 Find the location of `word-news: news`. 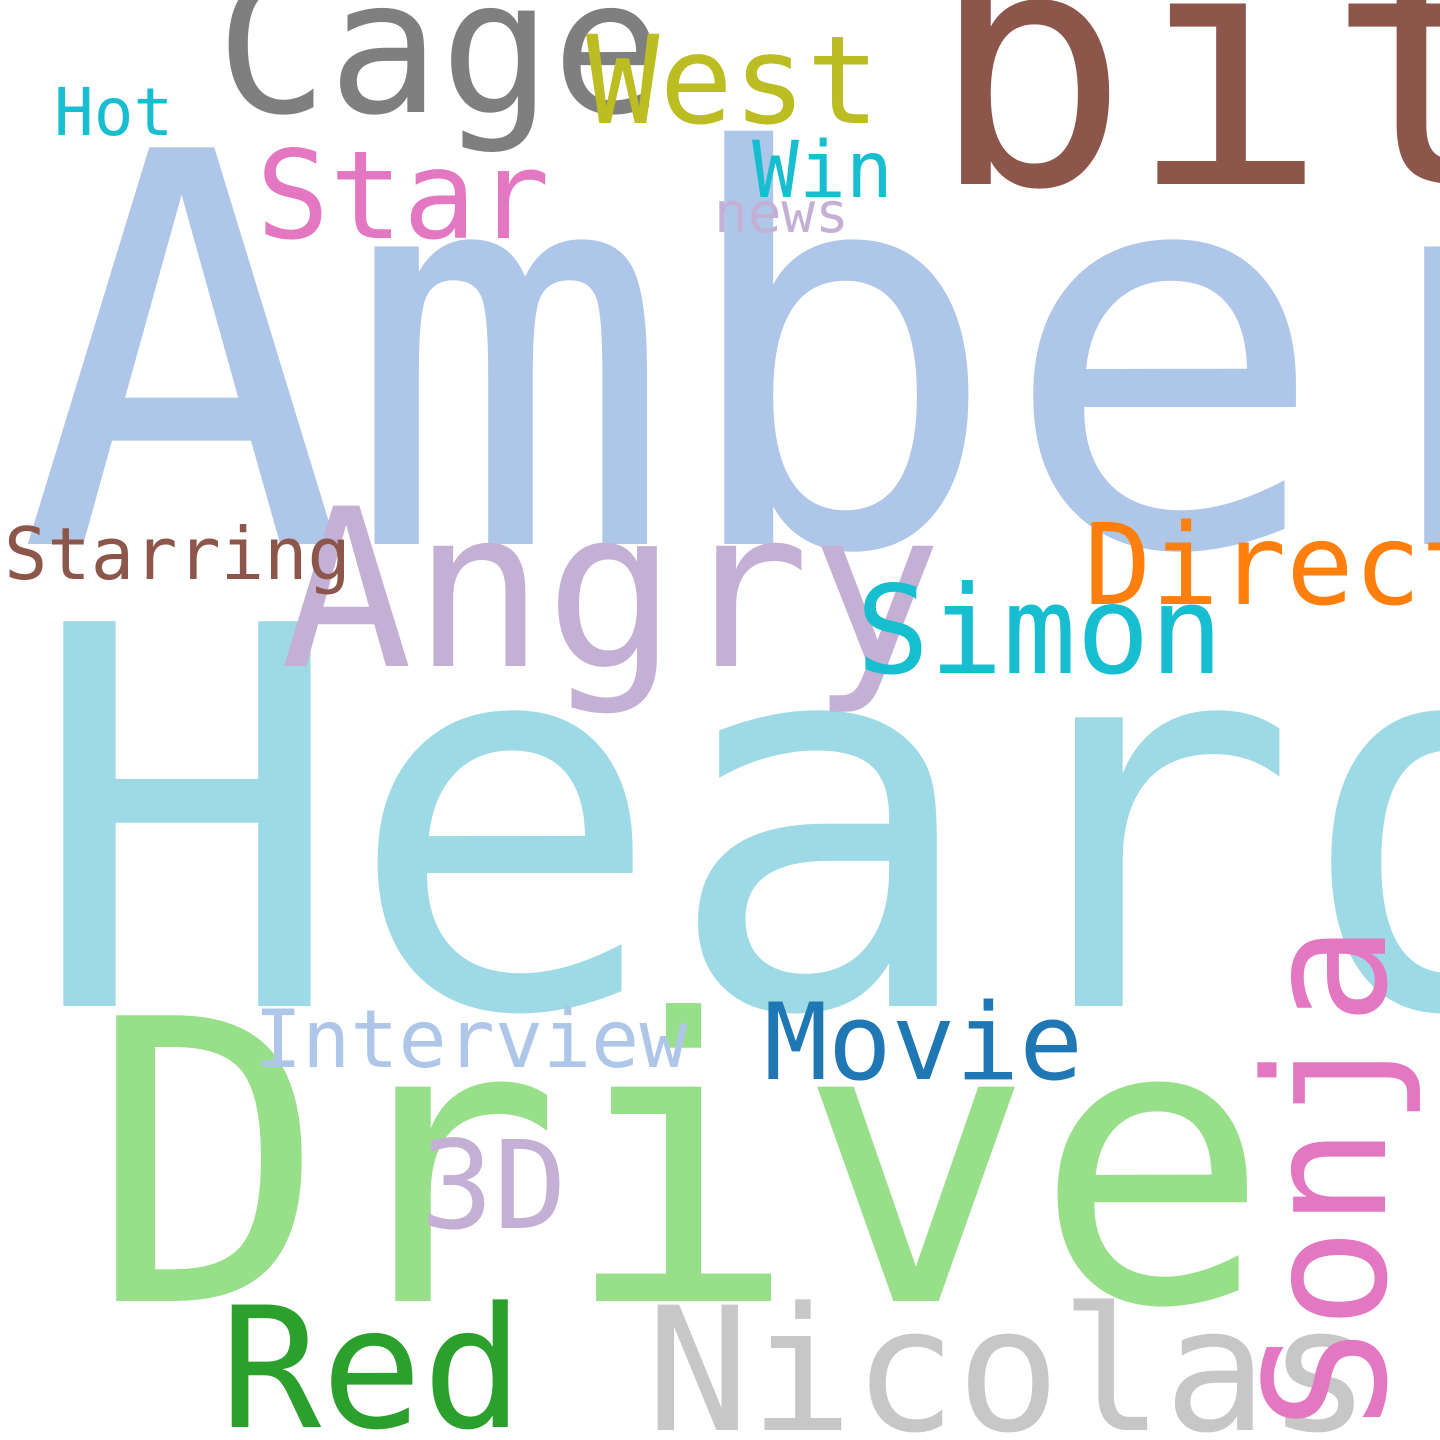

word-news: news is located at coordinates (781, 213).